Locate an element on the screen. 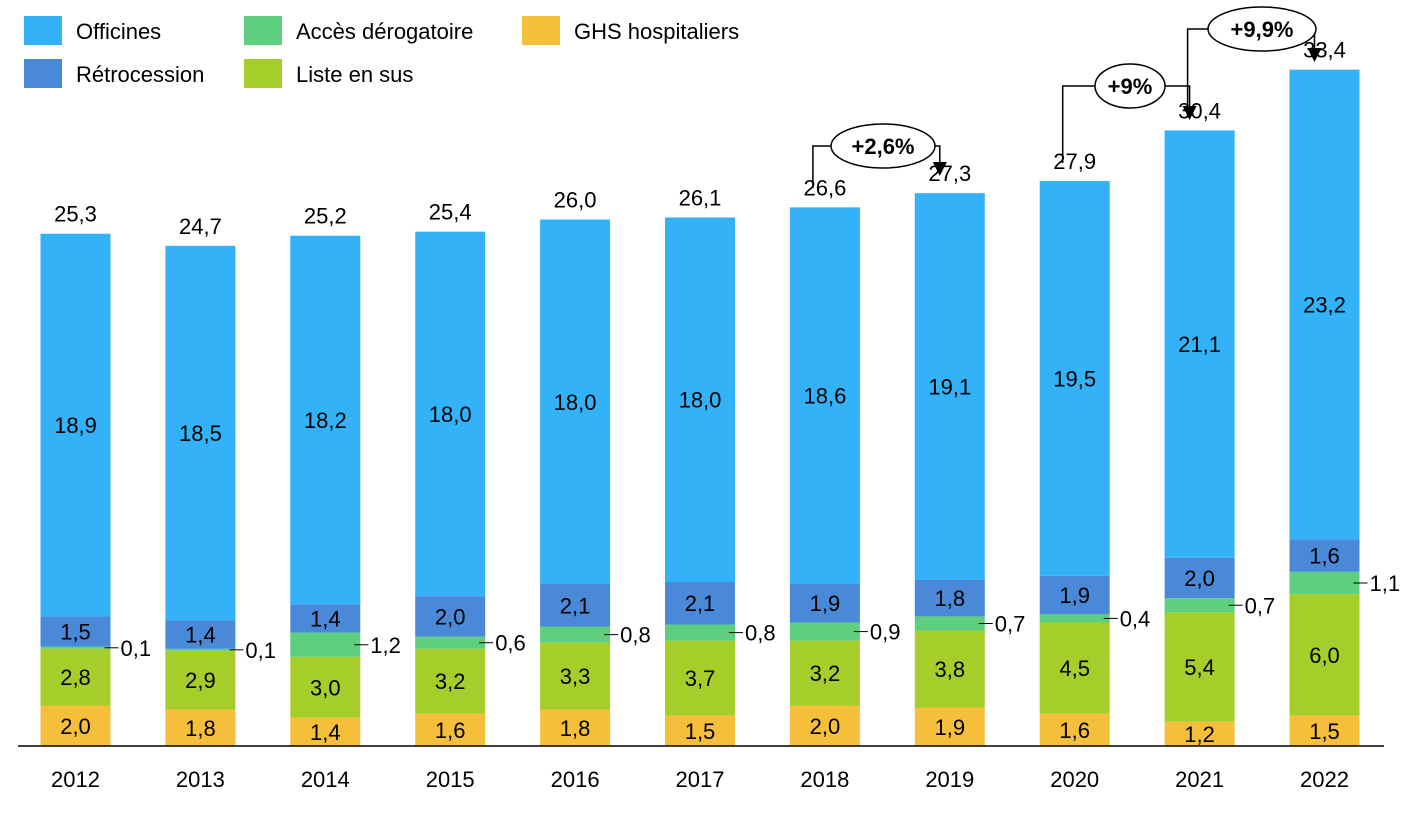 This screenshot has height=821, width=1409. legend-label-liste-en-sus: Liste en sus is located at coordinates (354, 74).